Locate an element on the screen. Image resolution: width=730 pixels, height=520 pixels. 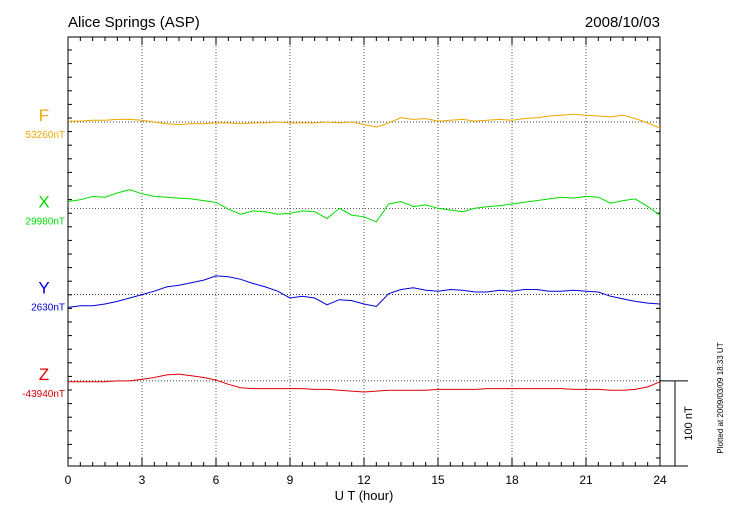
series-name: F is located at coordinates (44, 115).